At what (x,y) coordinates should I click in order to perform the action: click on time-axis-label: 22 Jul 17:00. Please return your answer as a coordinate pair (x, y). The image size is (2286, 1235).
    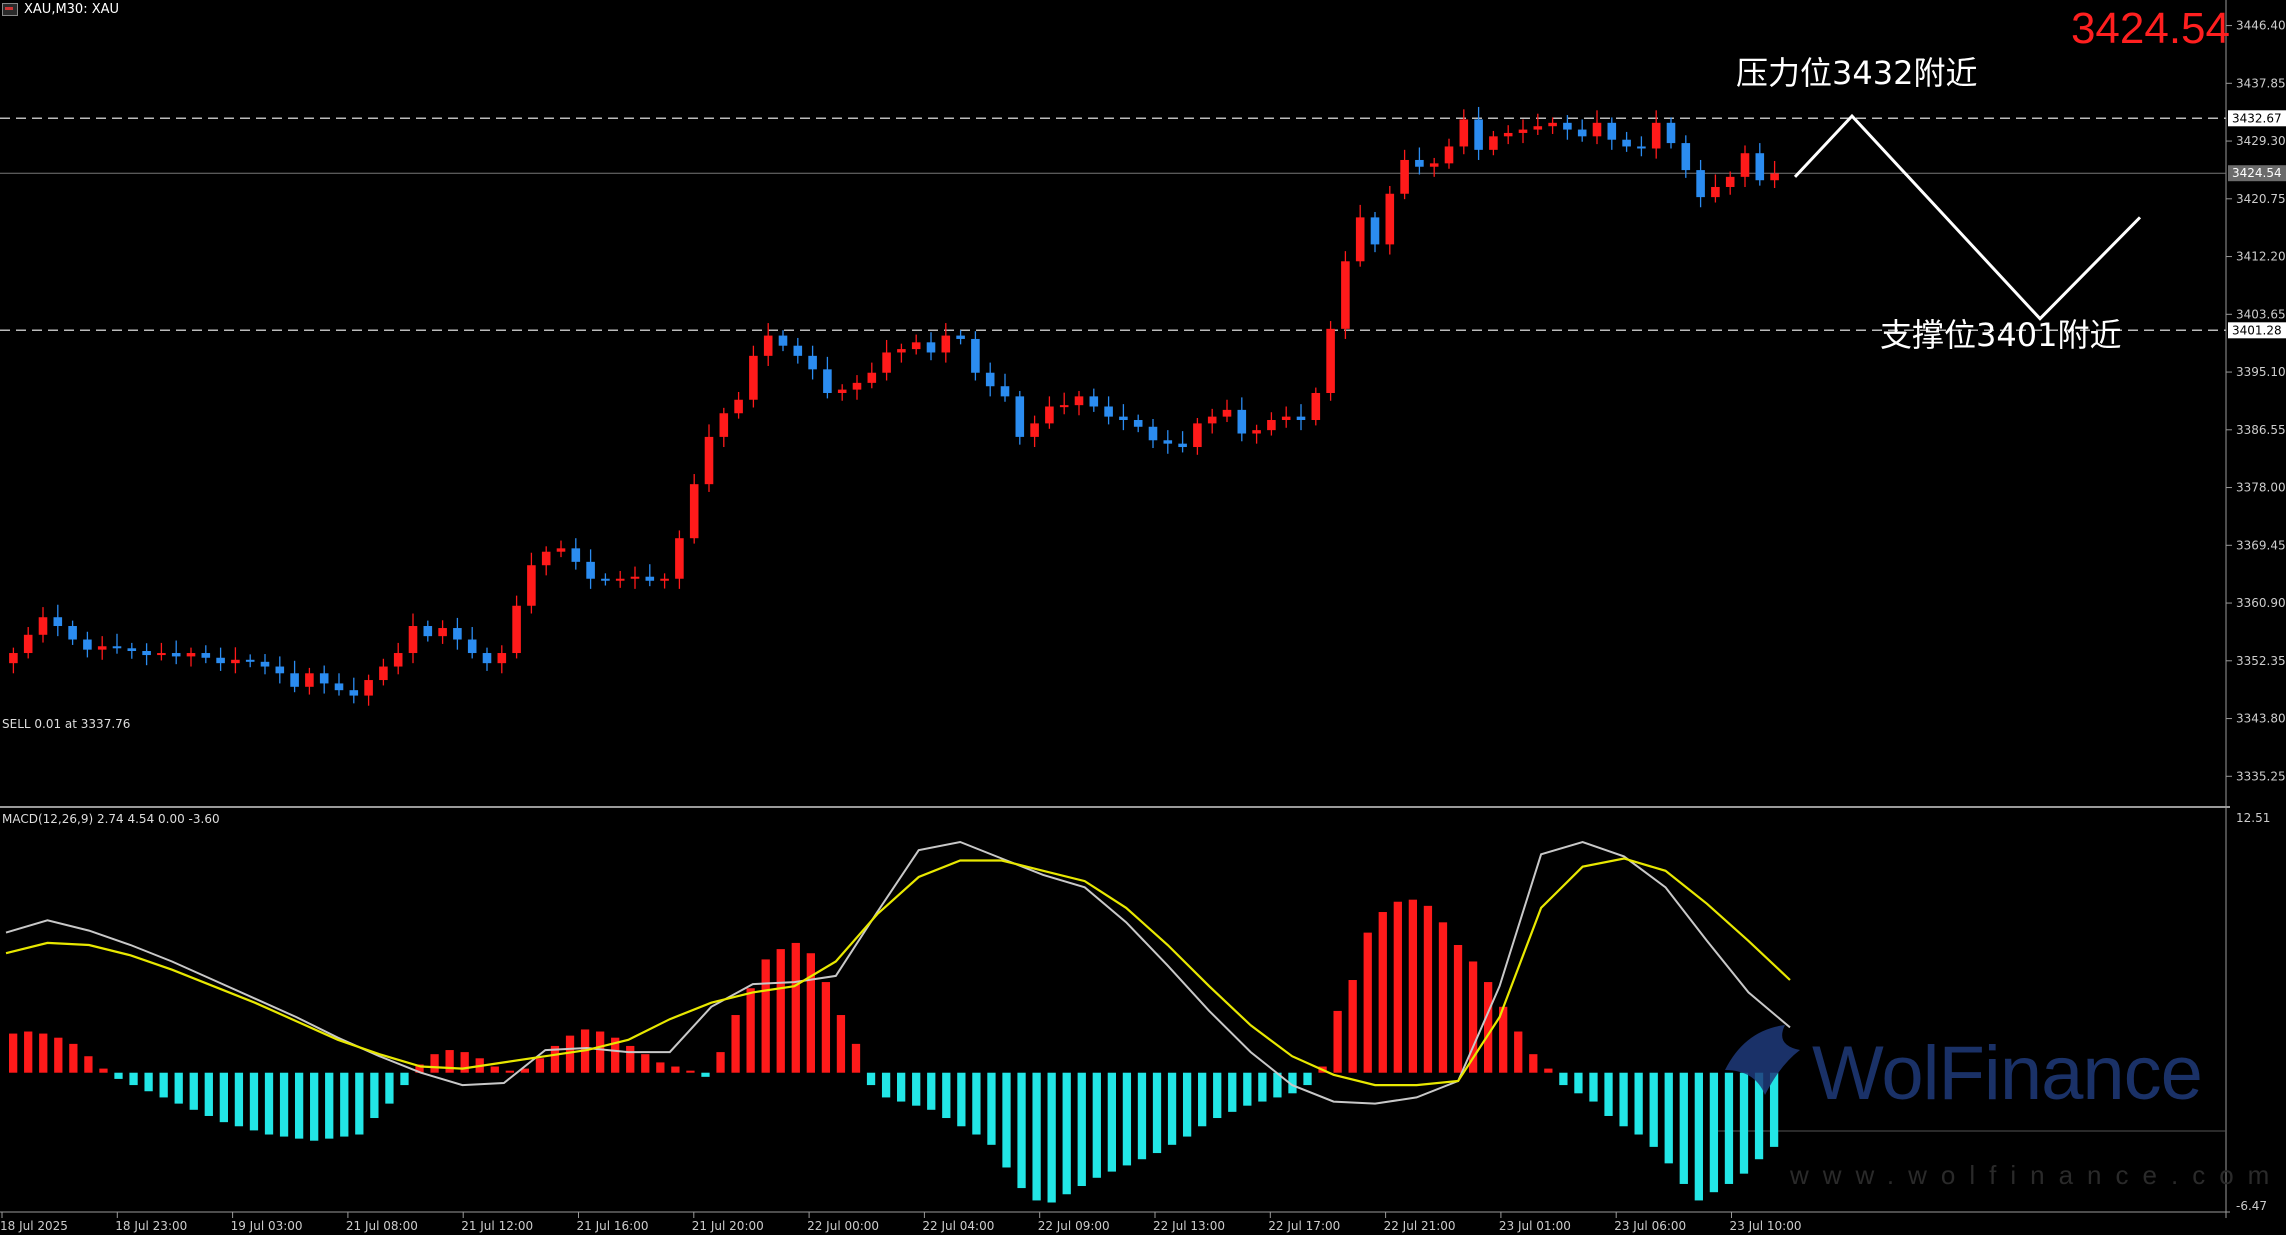
    Looking at the image, I should click on (1304, 1226).